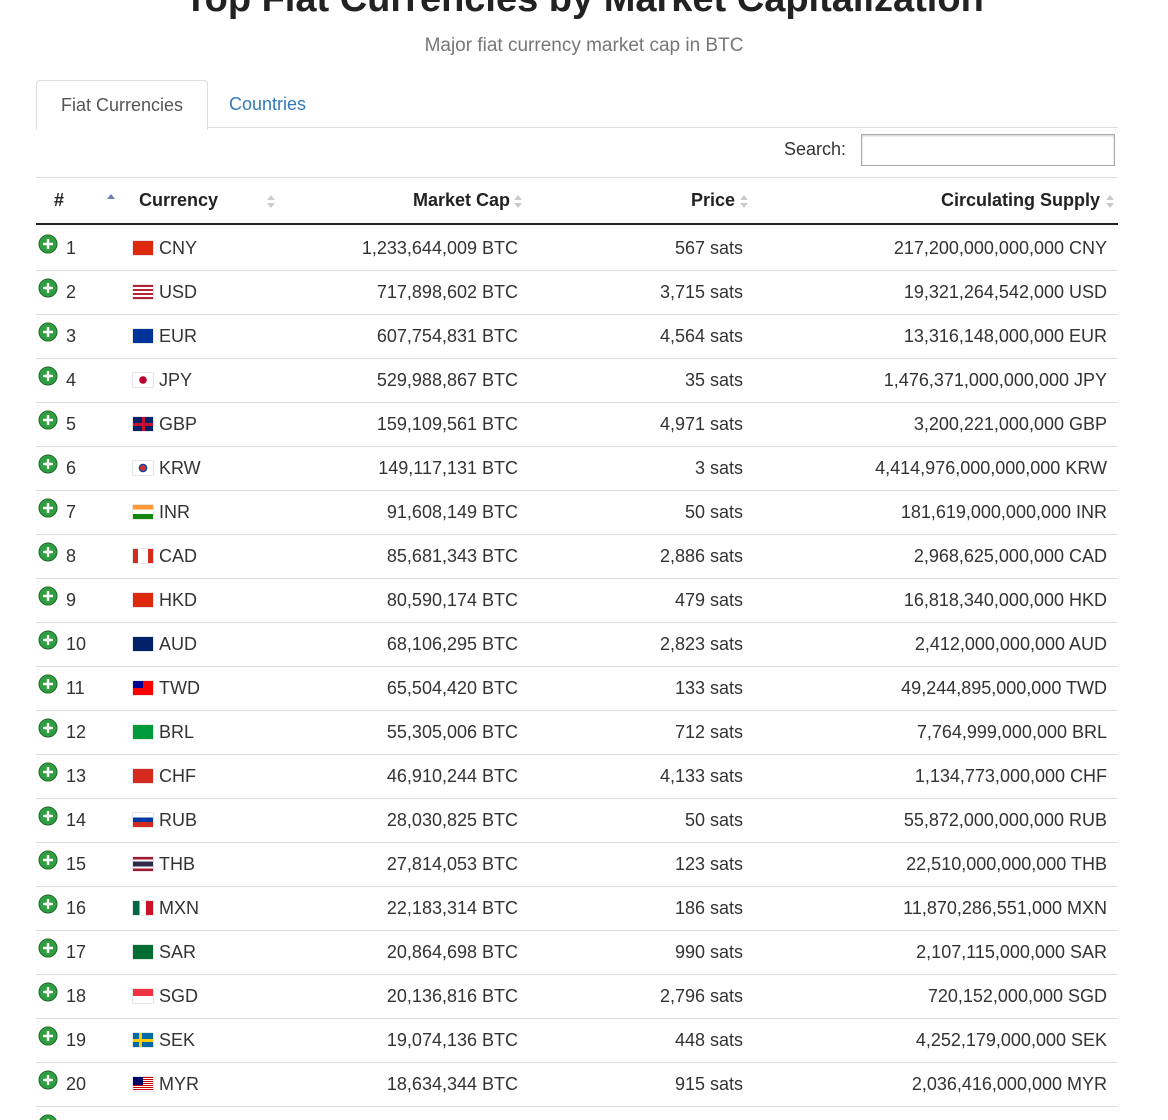 The height and width of the screenshot is (1120, 1168). Describe the element at coordinates (452, 512) in the screenshot. I see `market-cap: 91,608,149 BTC` at that location.